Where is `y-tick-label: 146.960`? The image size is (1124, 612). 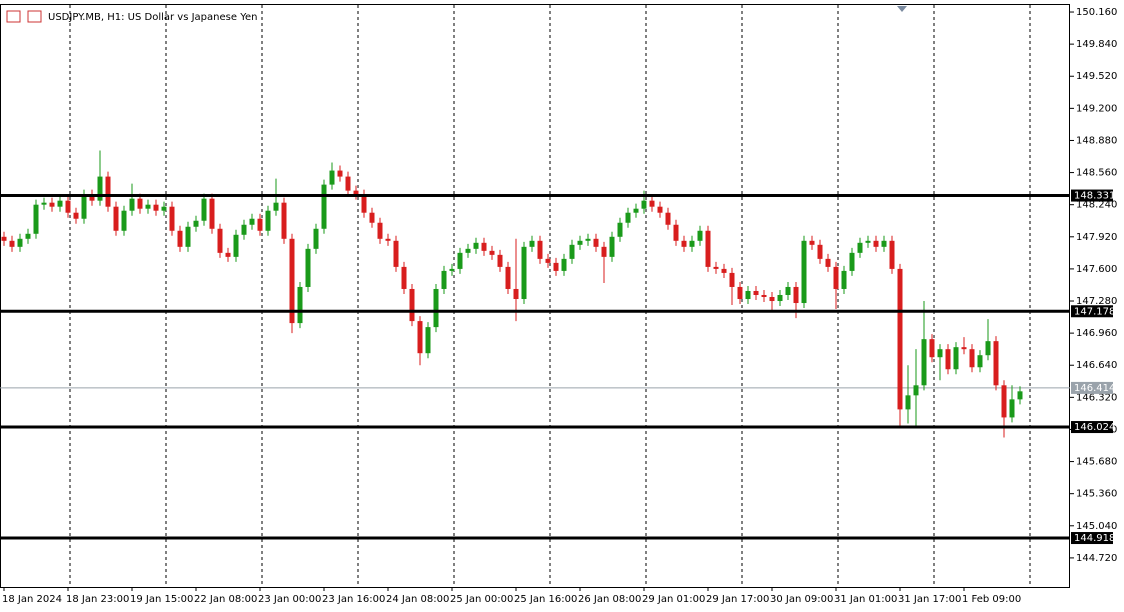
y-tick-label: 146.960 is located at coordinates (1096, 333).